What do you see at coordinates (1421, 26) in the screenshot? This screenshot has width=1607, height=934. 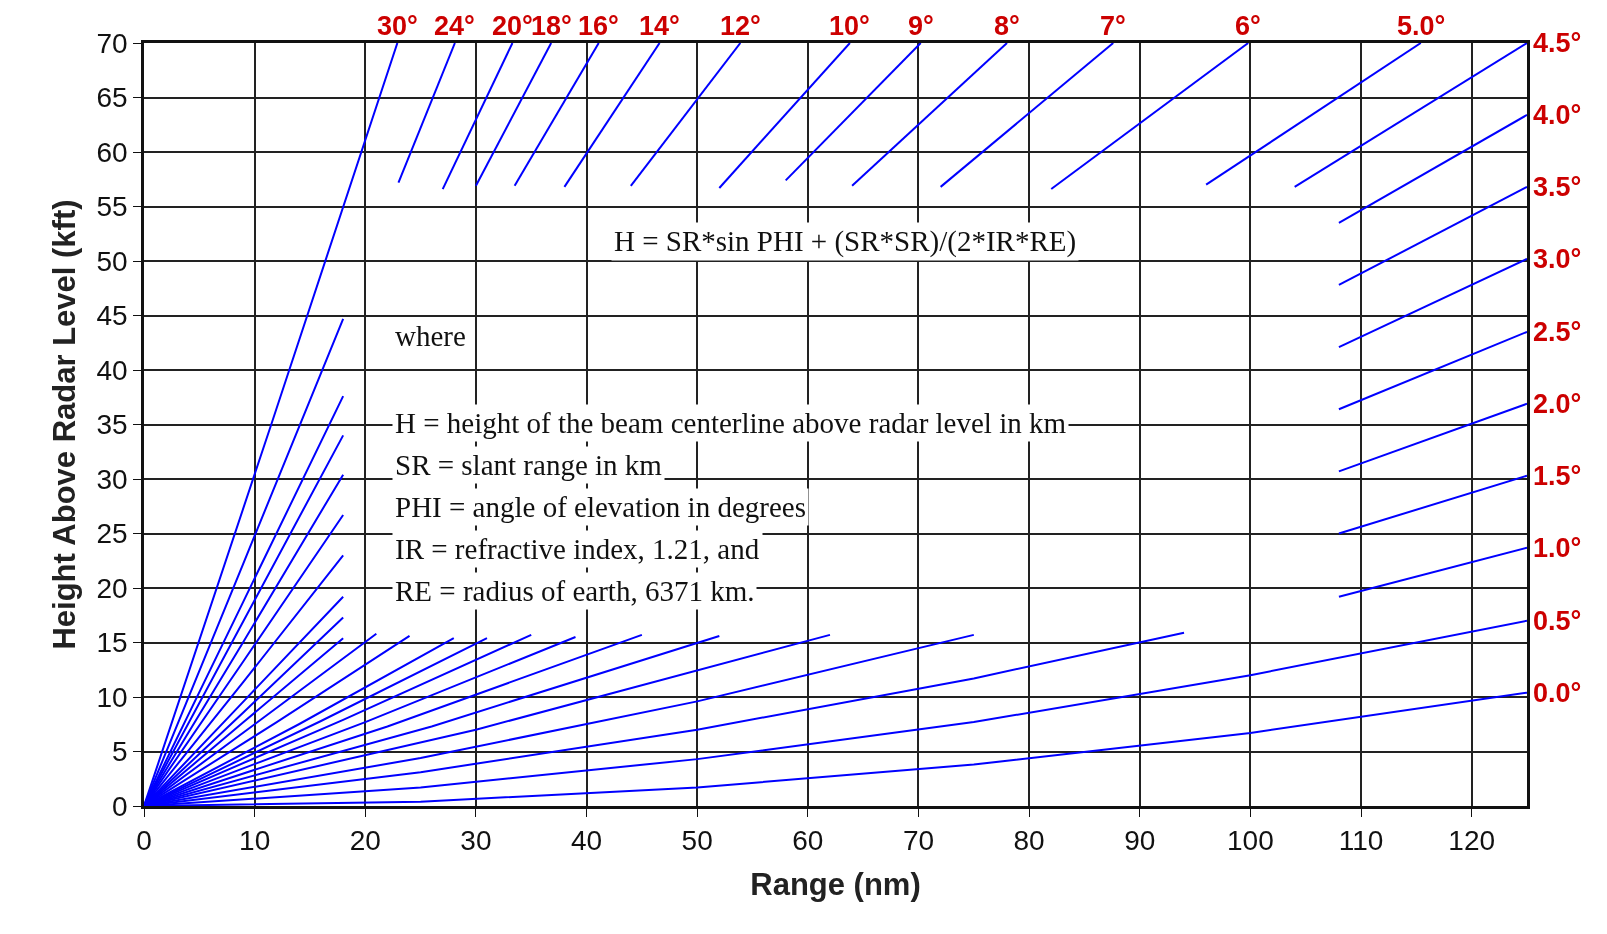 I see `series-label: 5.0°` at bounding box center [1421, 26].